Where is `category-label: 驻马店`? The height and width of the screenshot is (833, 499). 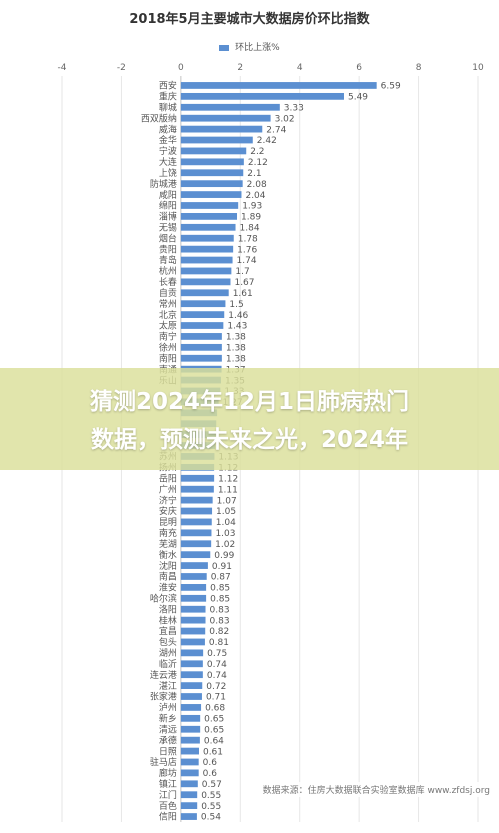
category-label: 驻马店 is located at coordinates (163, 762).